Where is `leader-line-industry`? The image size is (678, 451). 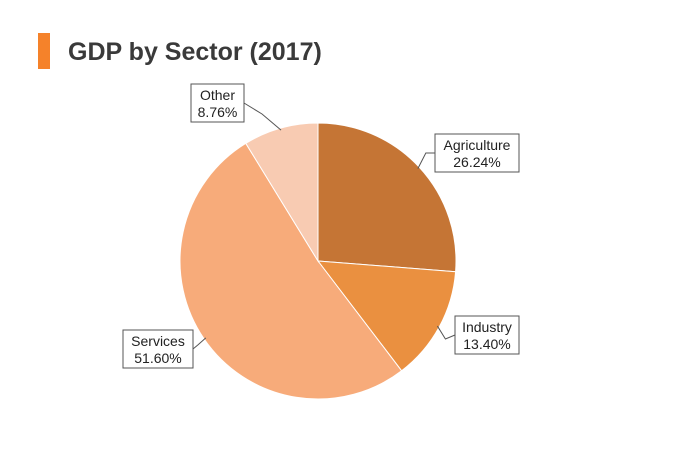 leader-line-industry is located at coordinates (446, 332).